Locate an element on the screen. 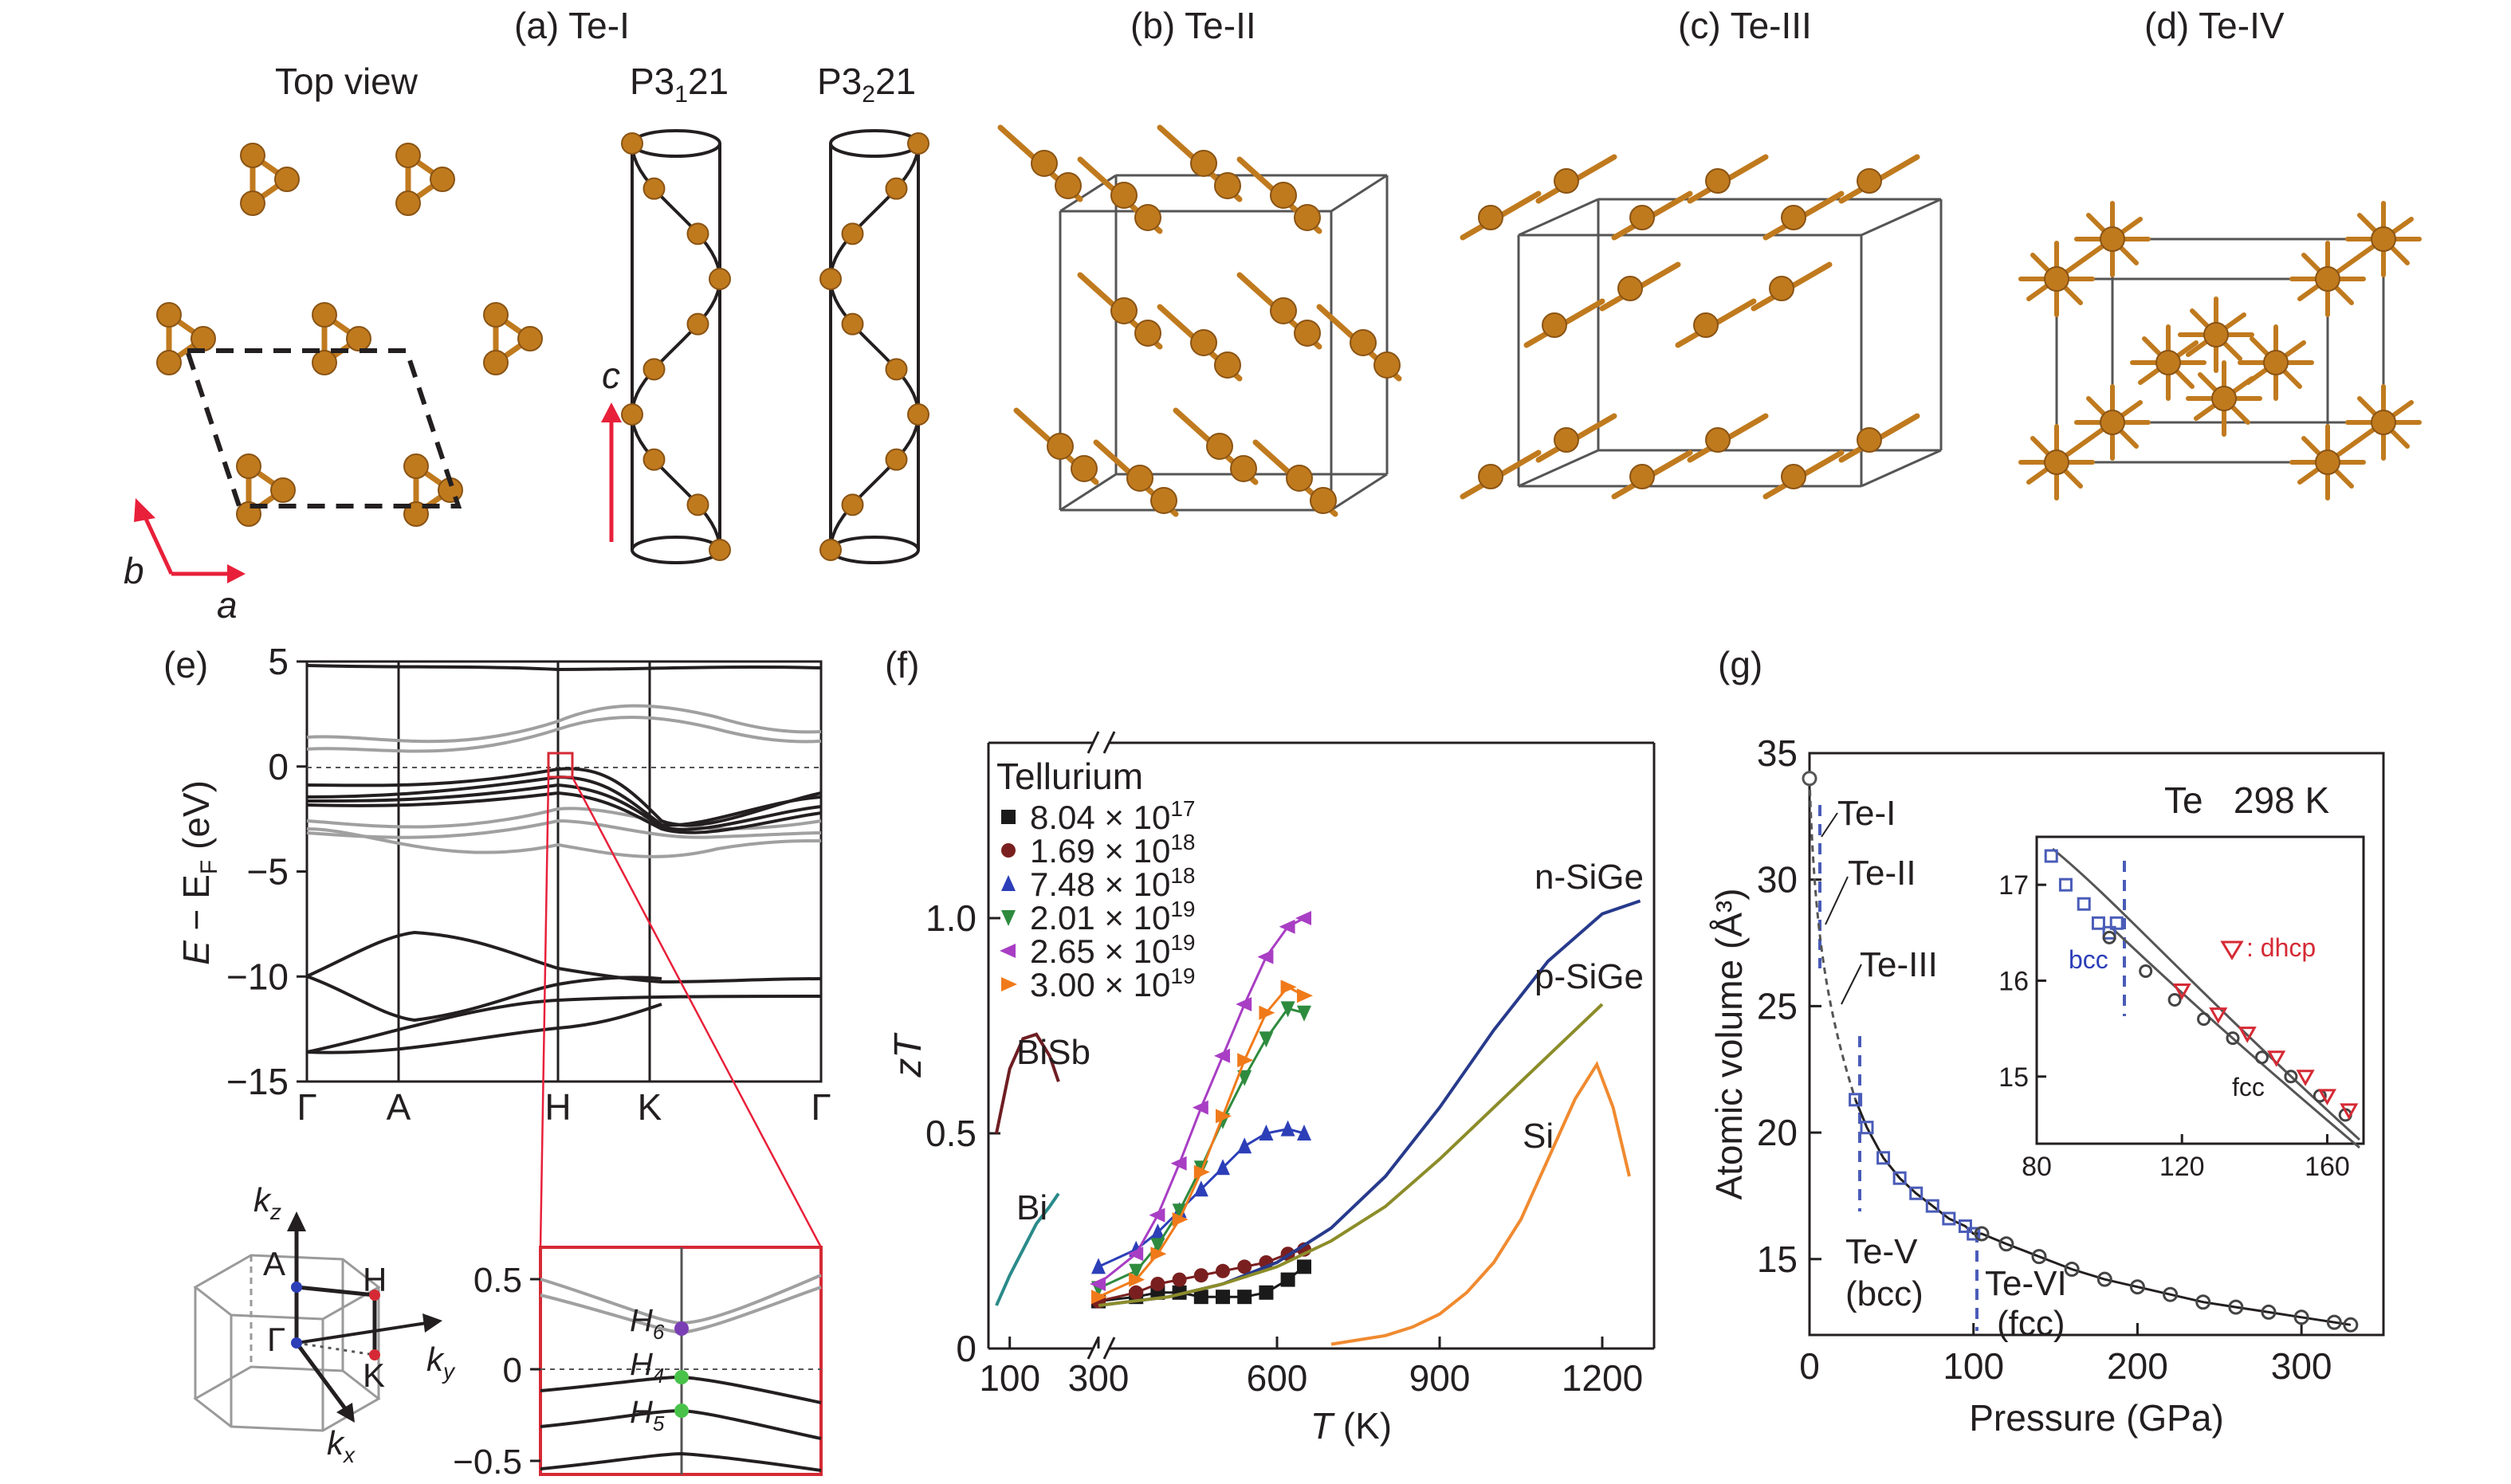 This screenshot has height=1484, width=2511. panel-d: (d) Te-IV is located at coordinates (2220, 253).